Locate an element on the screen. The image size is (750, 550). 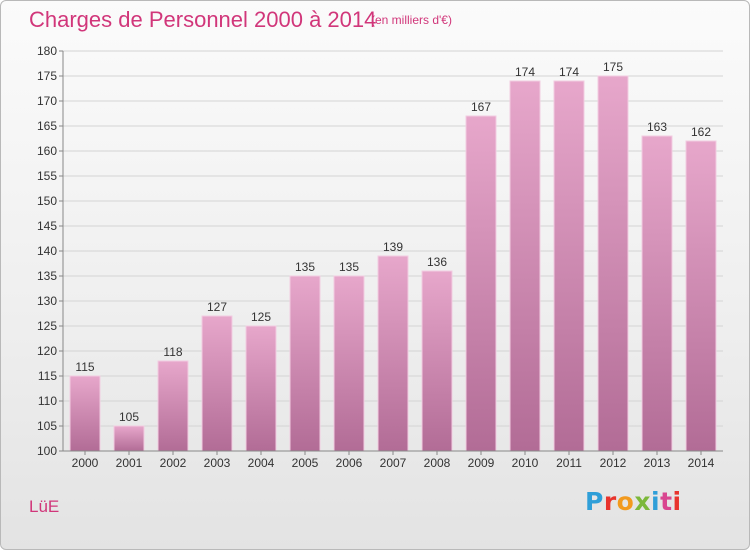
logo-letter: x is located at coordinates (642, 501).